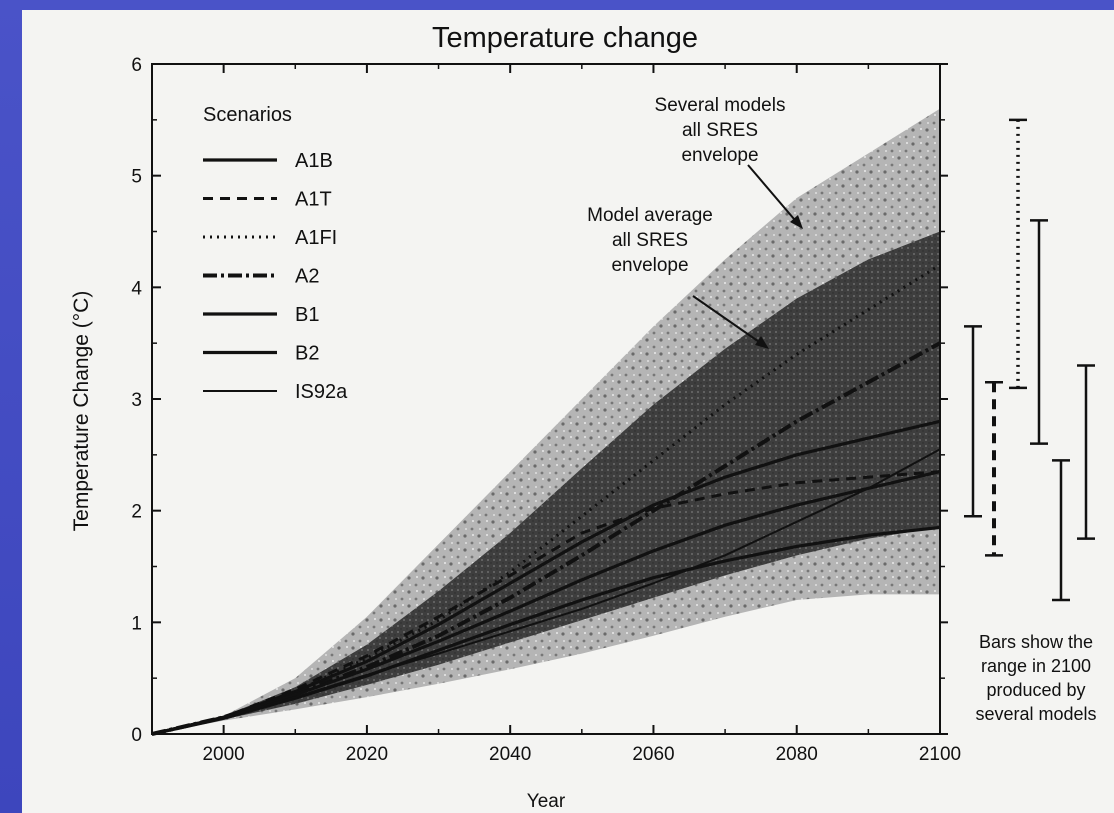 This screenshot has height=813, width=1114. What do you see at coordinates (136, 65) in the screenshot?
I see `y-tick-label: 6` at bounding box center [136, 65].